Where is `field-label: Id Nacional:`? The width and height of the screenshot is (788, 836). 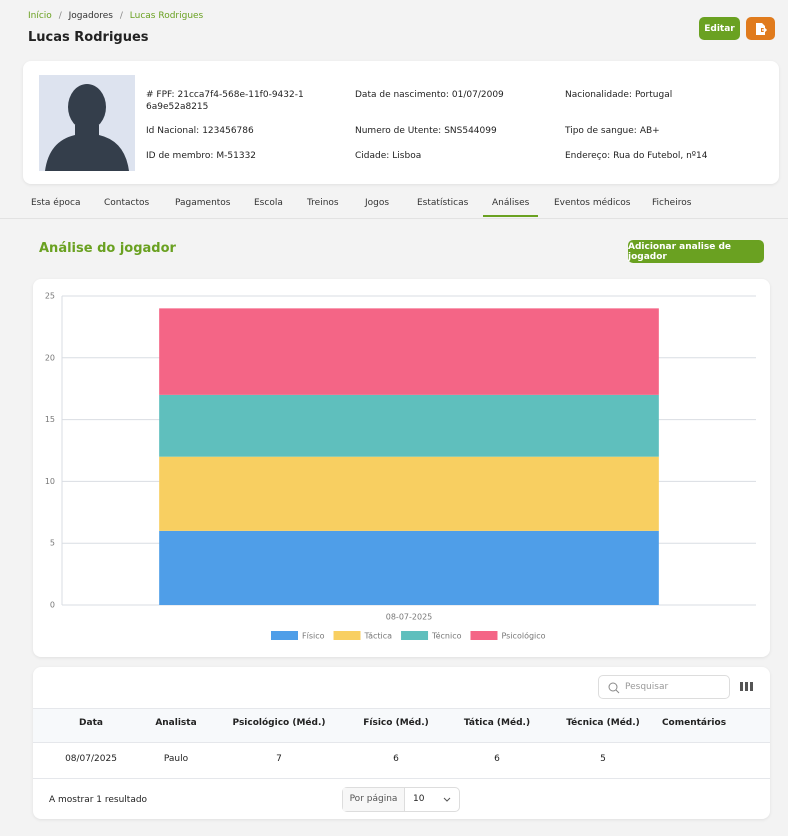 field-label: Id Nacional: is located at coordinates (173, 131).